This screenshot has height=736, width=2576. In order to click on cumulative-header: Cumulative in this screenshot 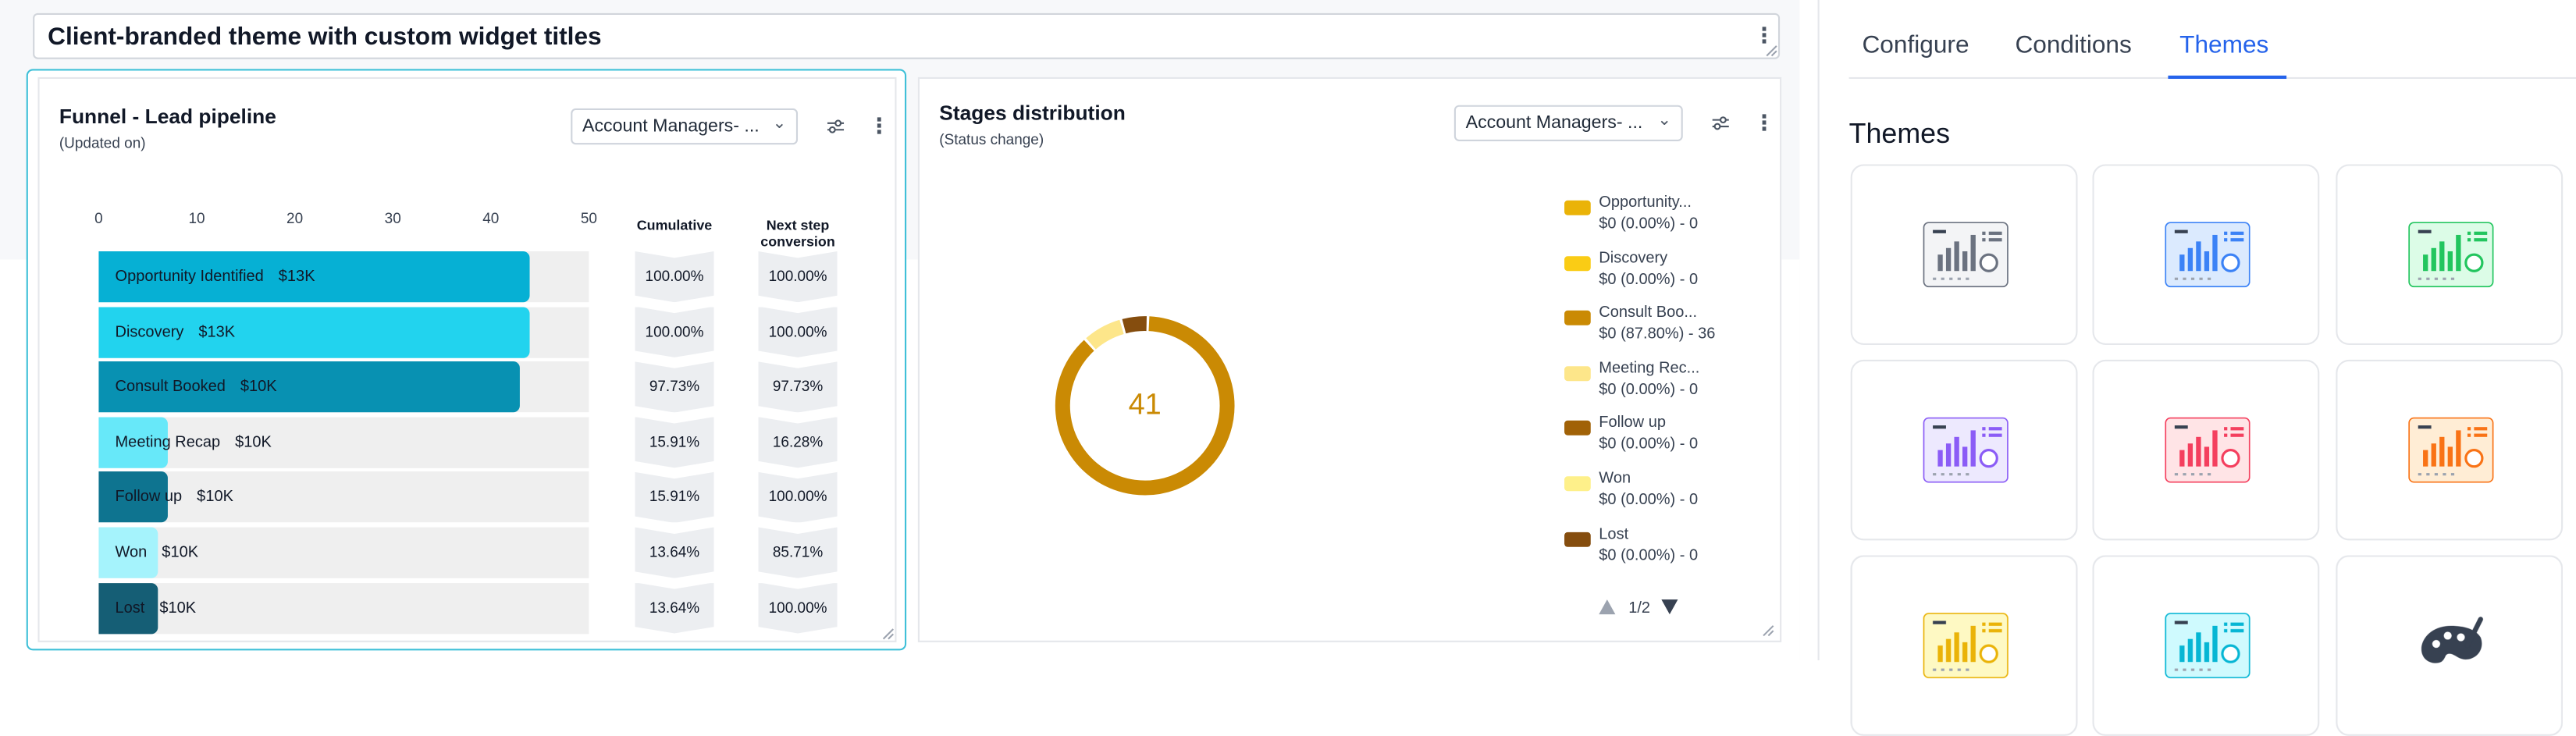, I will do `click(674, 224)`.